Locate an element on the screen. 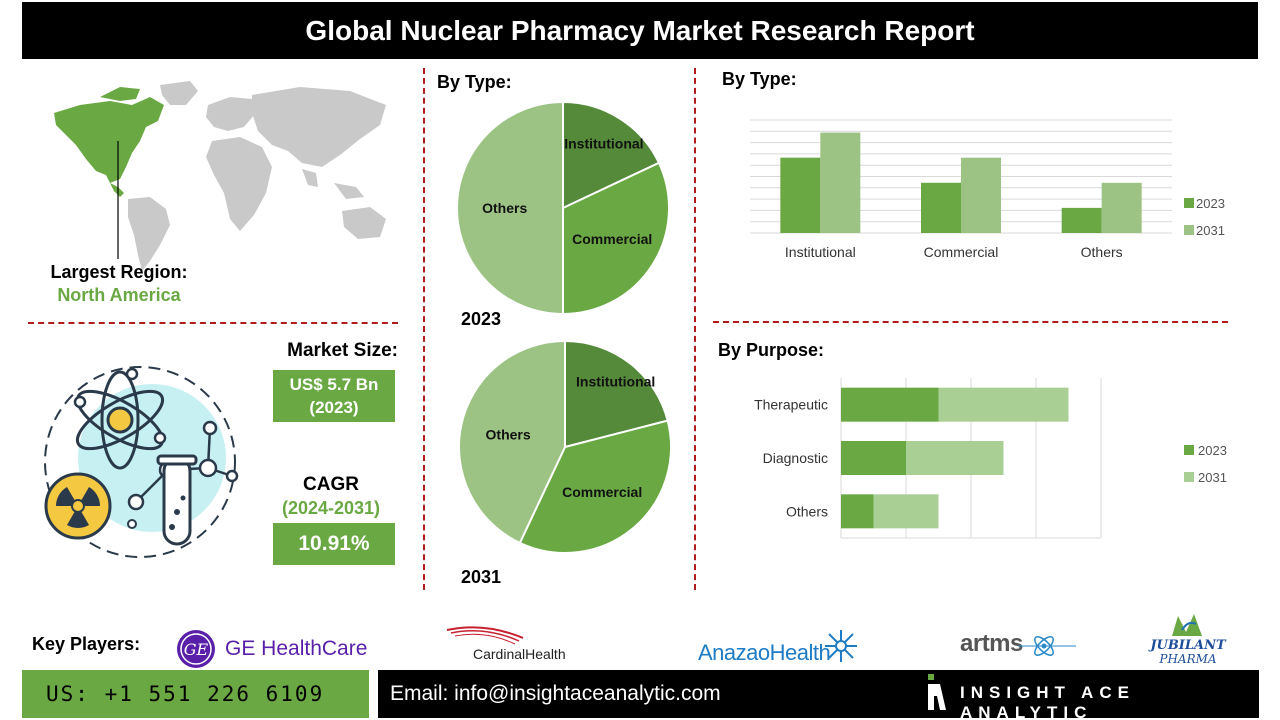 Image resolution: width=1280 pixels, height=720 pixels. bar-category-label-institutional: Institutional is located at coordinates (820, 252).